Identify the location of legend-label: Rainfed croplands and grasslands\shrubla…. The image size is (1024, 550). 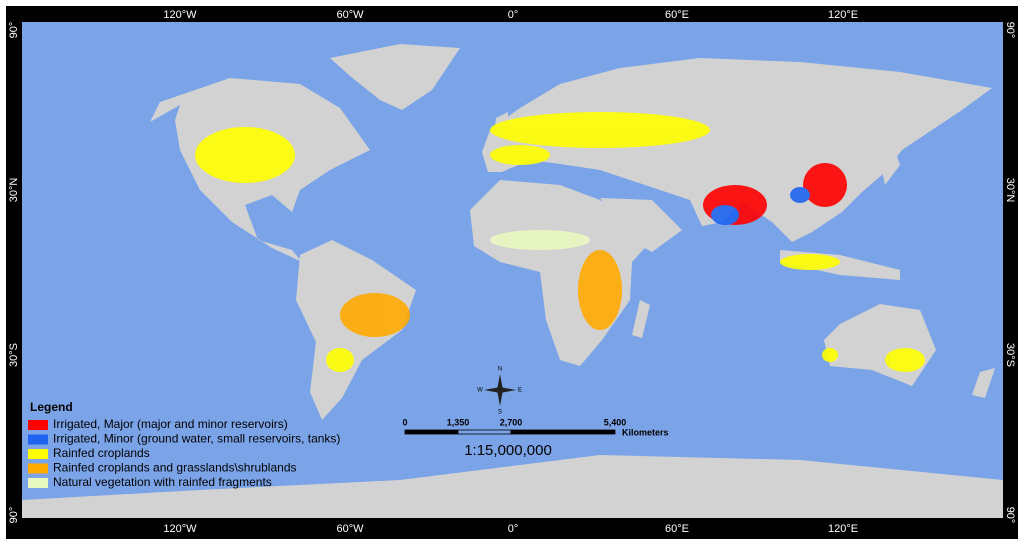
(175, 468).